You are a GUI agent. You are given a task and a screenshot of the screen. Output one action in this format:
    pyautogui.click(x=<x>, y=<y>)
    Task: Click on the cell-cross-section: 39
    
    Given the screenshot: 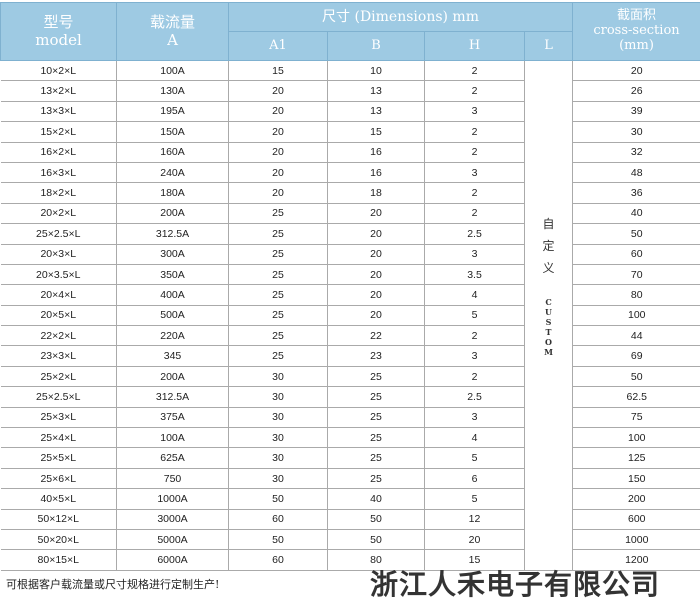 What is the action you would take?
    pyautogui.click(x=636, y=112)
    